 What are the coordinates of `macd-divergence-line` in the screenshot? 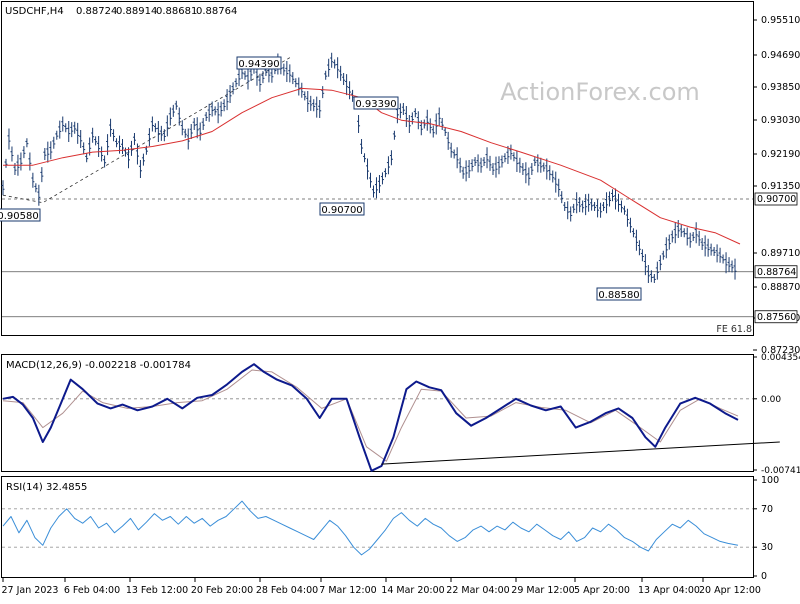 It's located at (580, 453).